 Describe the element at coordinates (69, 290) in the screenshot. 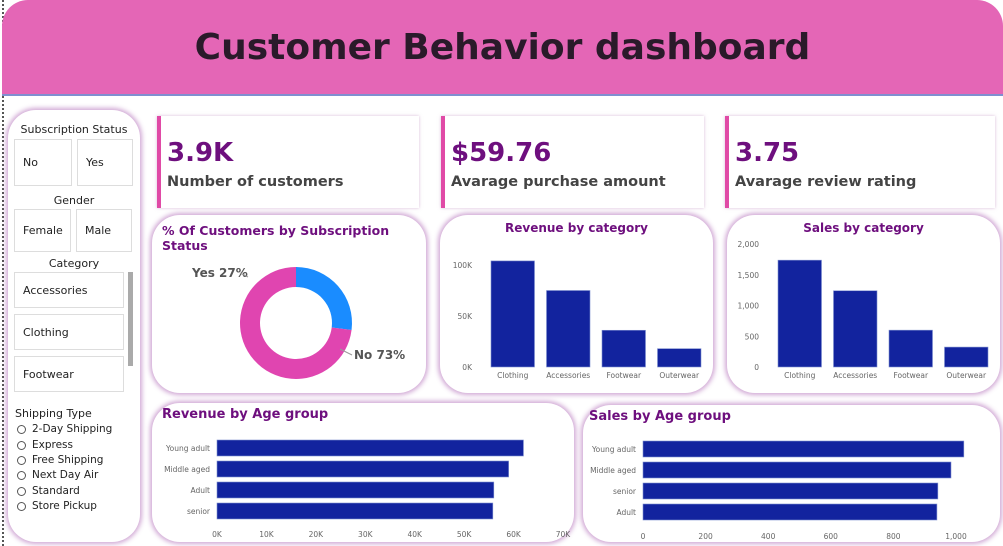

I see `slicer-option-accessories: Accessories` at that location.